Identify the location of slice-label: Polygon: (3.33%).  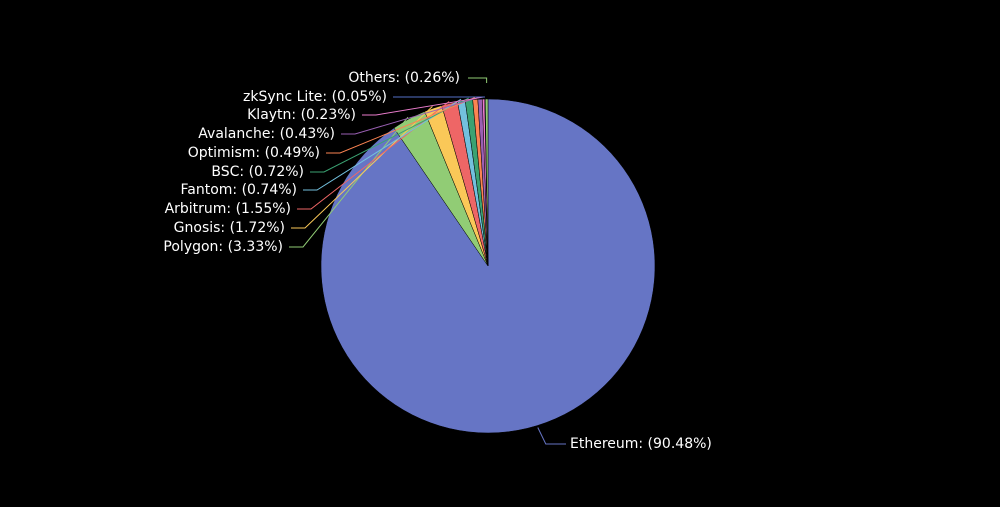
(223, 247).